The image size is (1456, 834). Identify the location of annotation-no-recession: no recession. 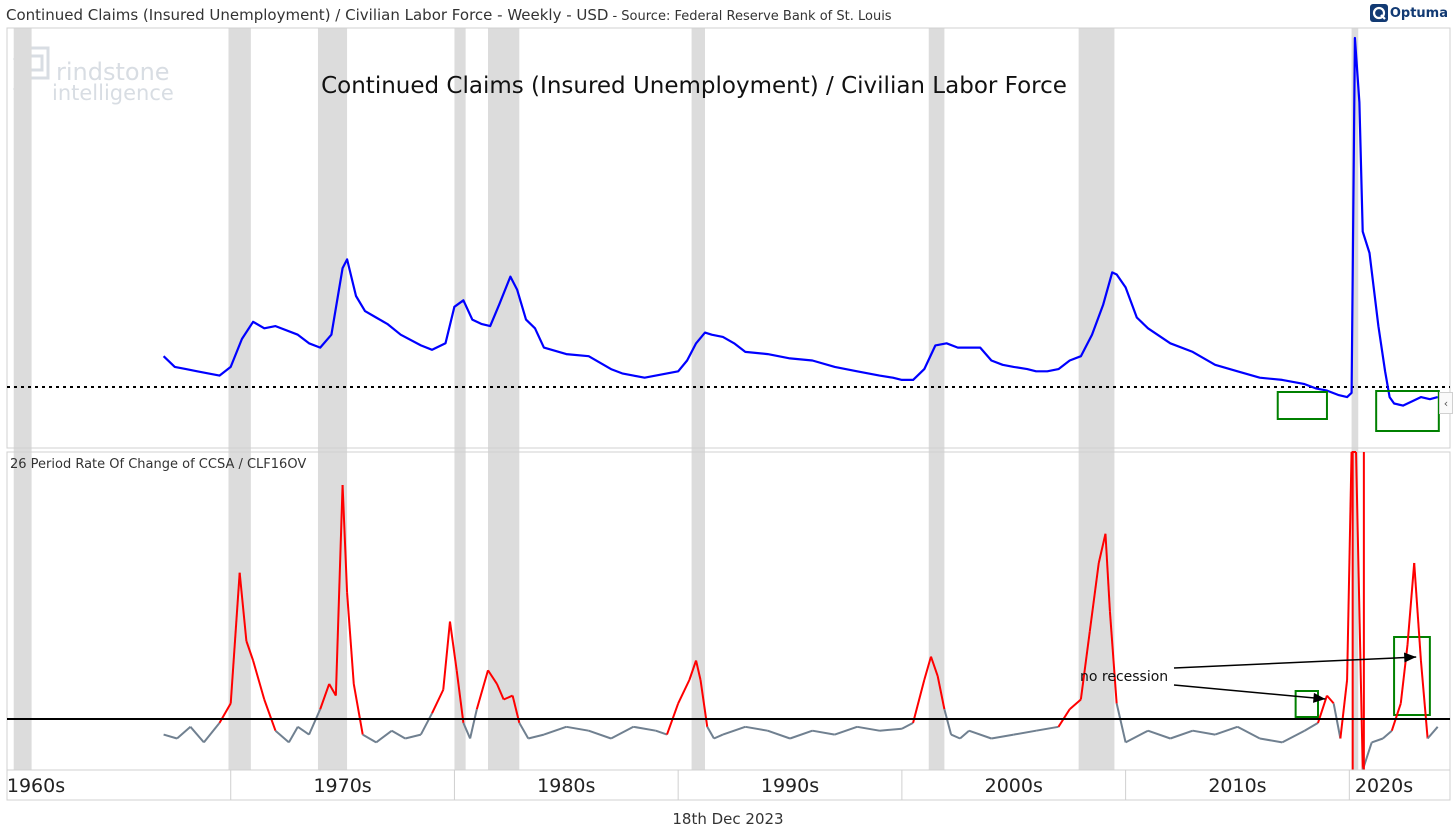
(1248, 677).